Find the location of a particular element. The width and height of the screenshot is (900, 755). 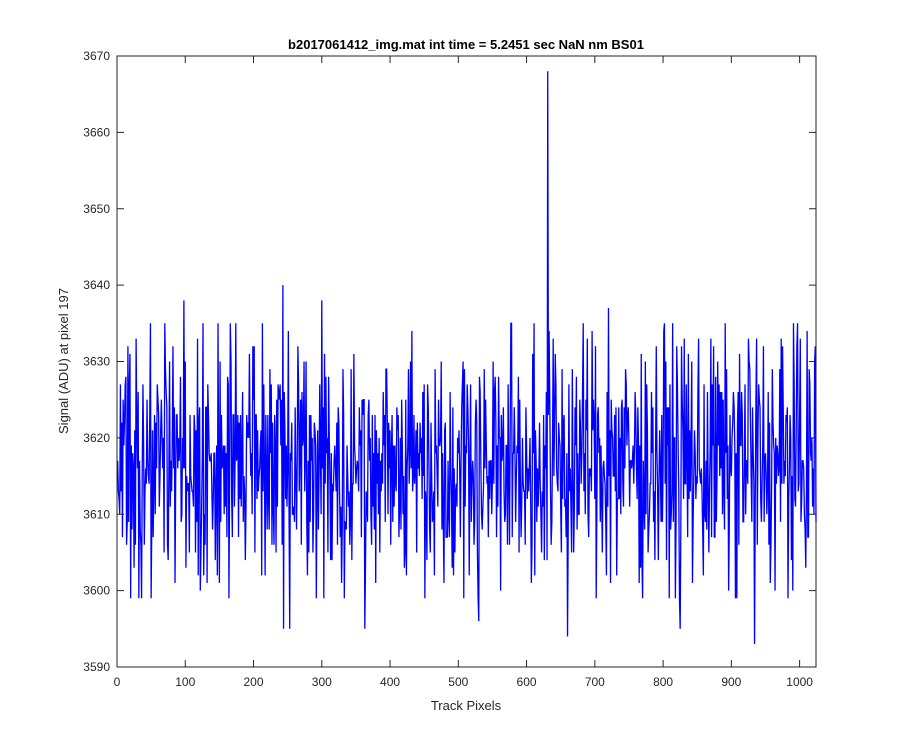

x-tick-label: 300 is located at coordinates (322, 682).